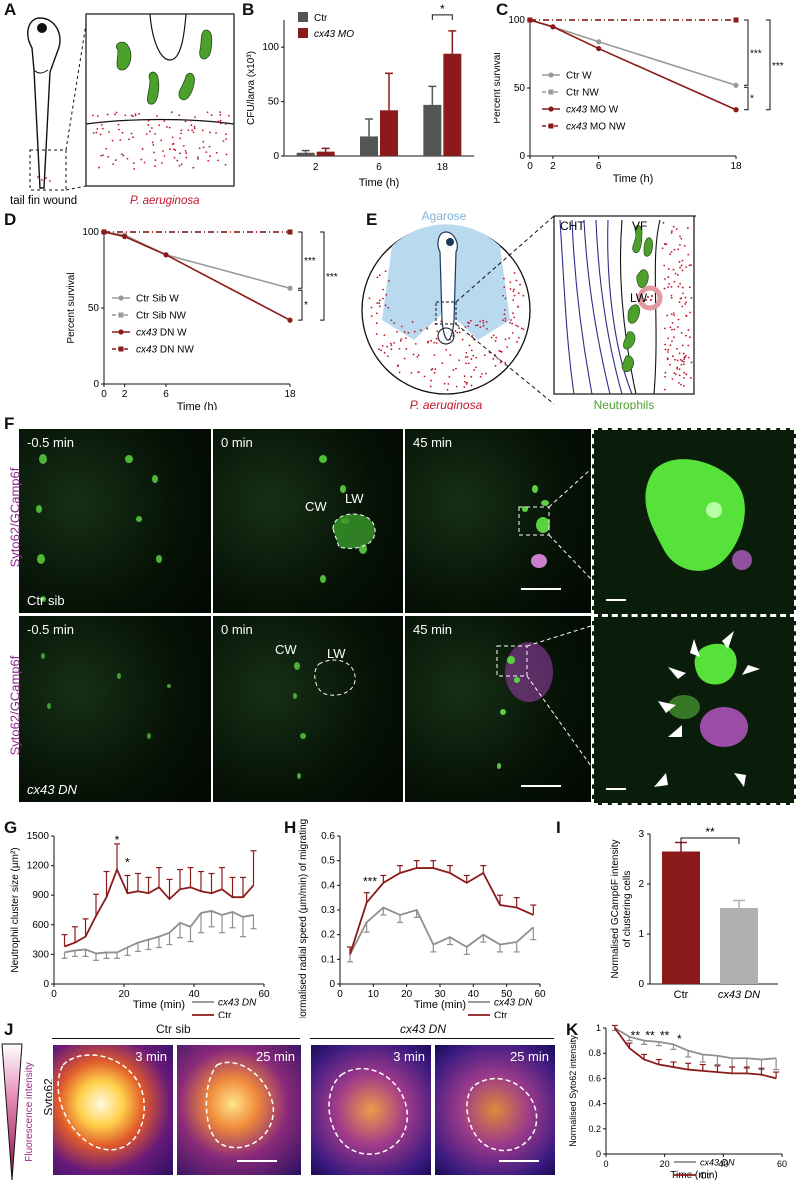 The image size is (796, 1189). What do you see at coordinates (441, 930) in the screenshot?
I see `series-line` at bounding box center [441, 930].